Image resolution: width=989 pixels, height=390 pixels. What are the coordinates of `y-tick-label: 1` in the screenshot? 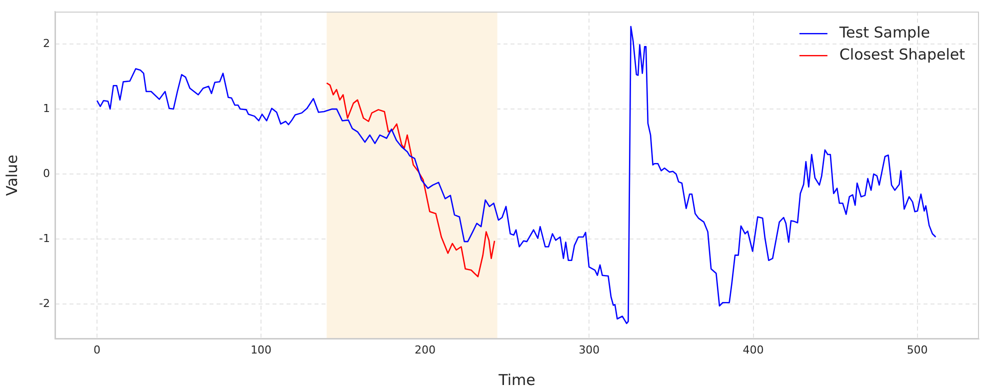 It's located at (46, 108).